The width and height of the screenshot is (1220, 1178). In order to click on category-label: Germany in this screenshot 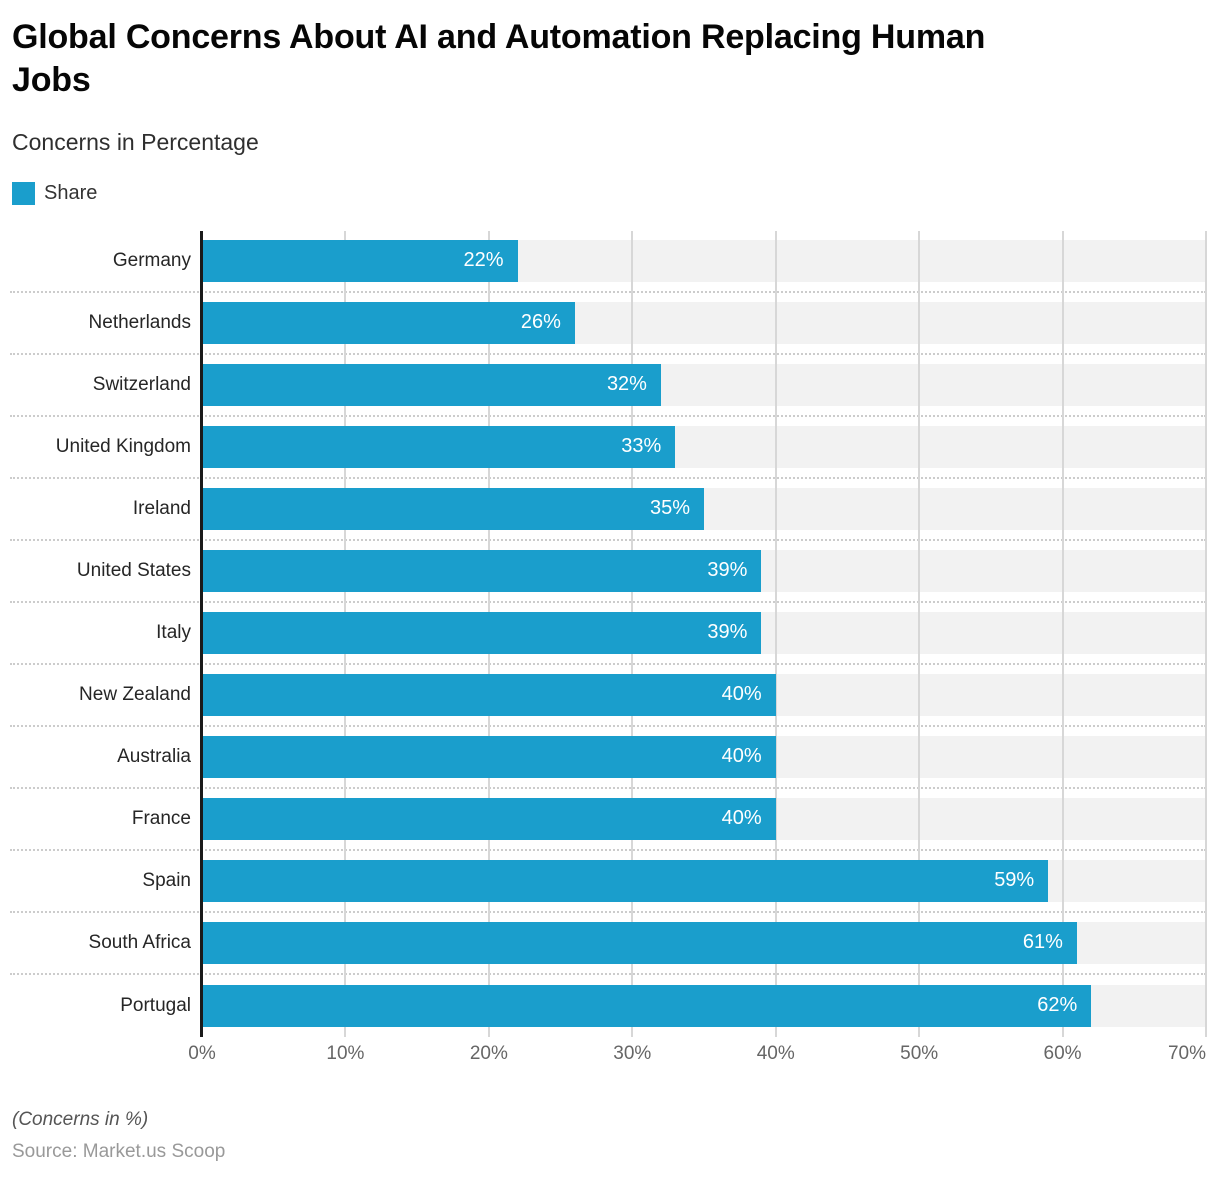, I will do `click(151, 260)`.